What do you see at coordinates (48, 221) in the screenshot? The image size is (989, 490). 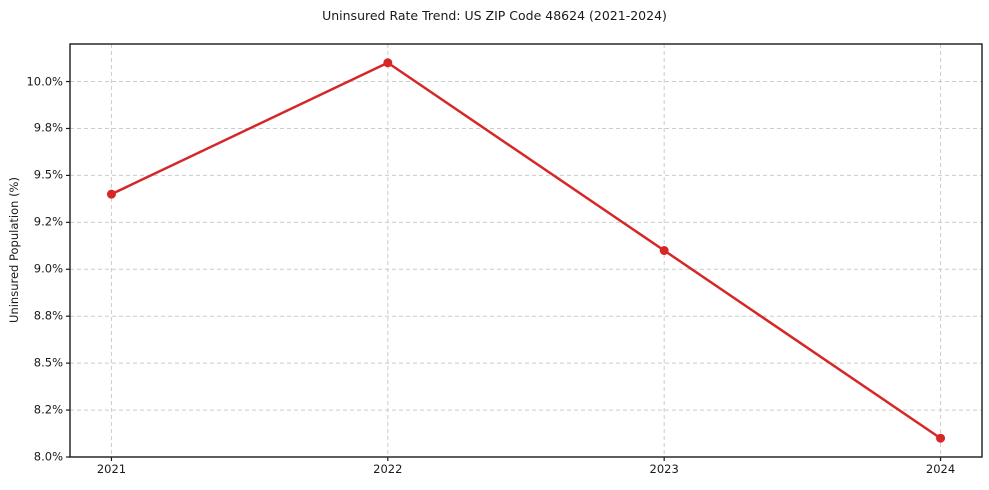 I see `y-tick-label: 9.2%` at bounding box center [48, 221].